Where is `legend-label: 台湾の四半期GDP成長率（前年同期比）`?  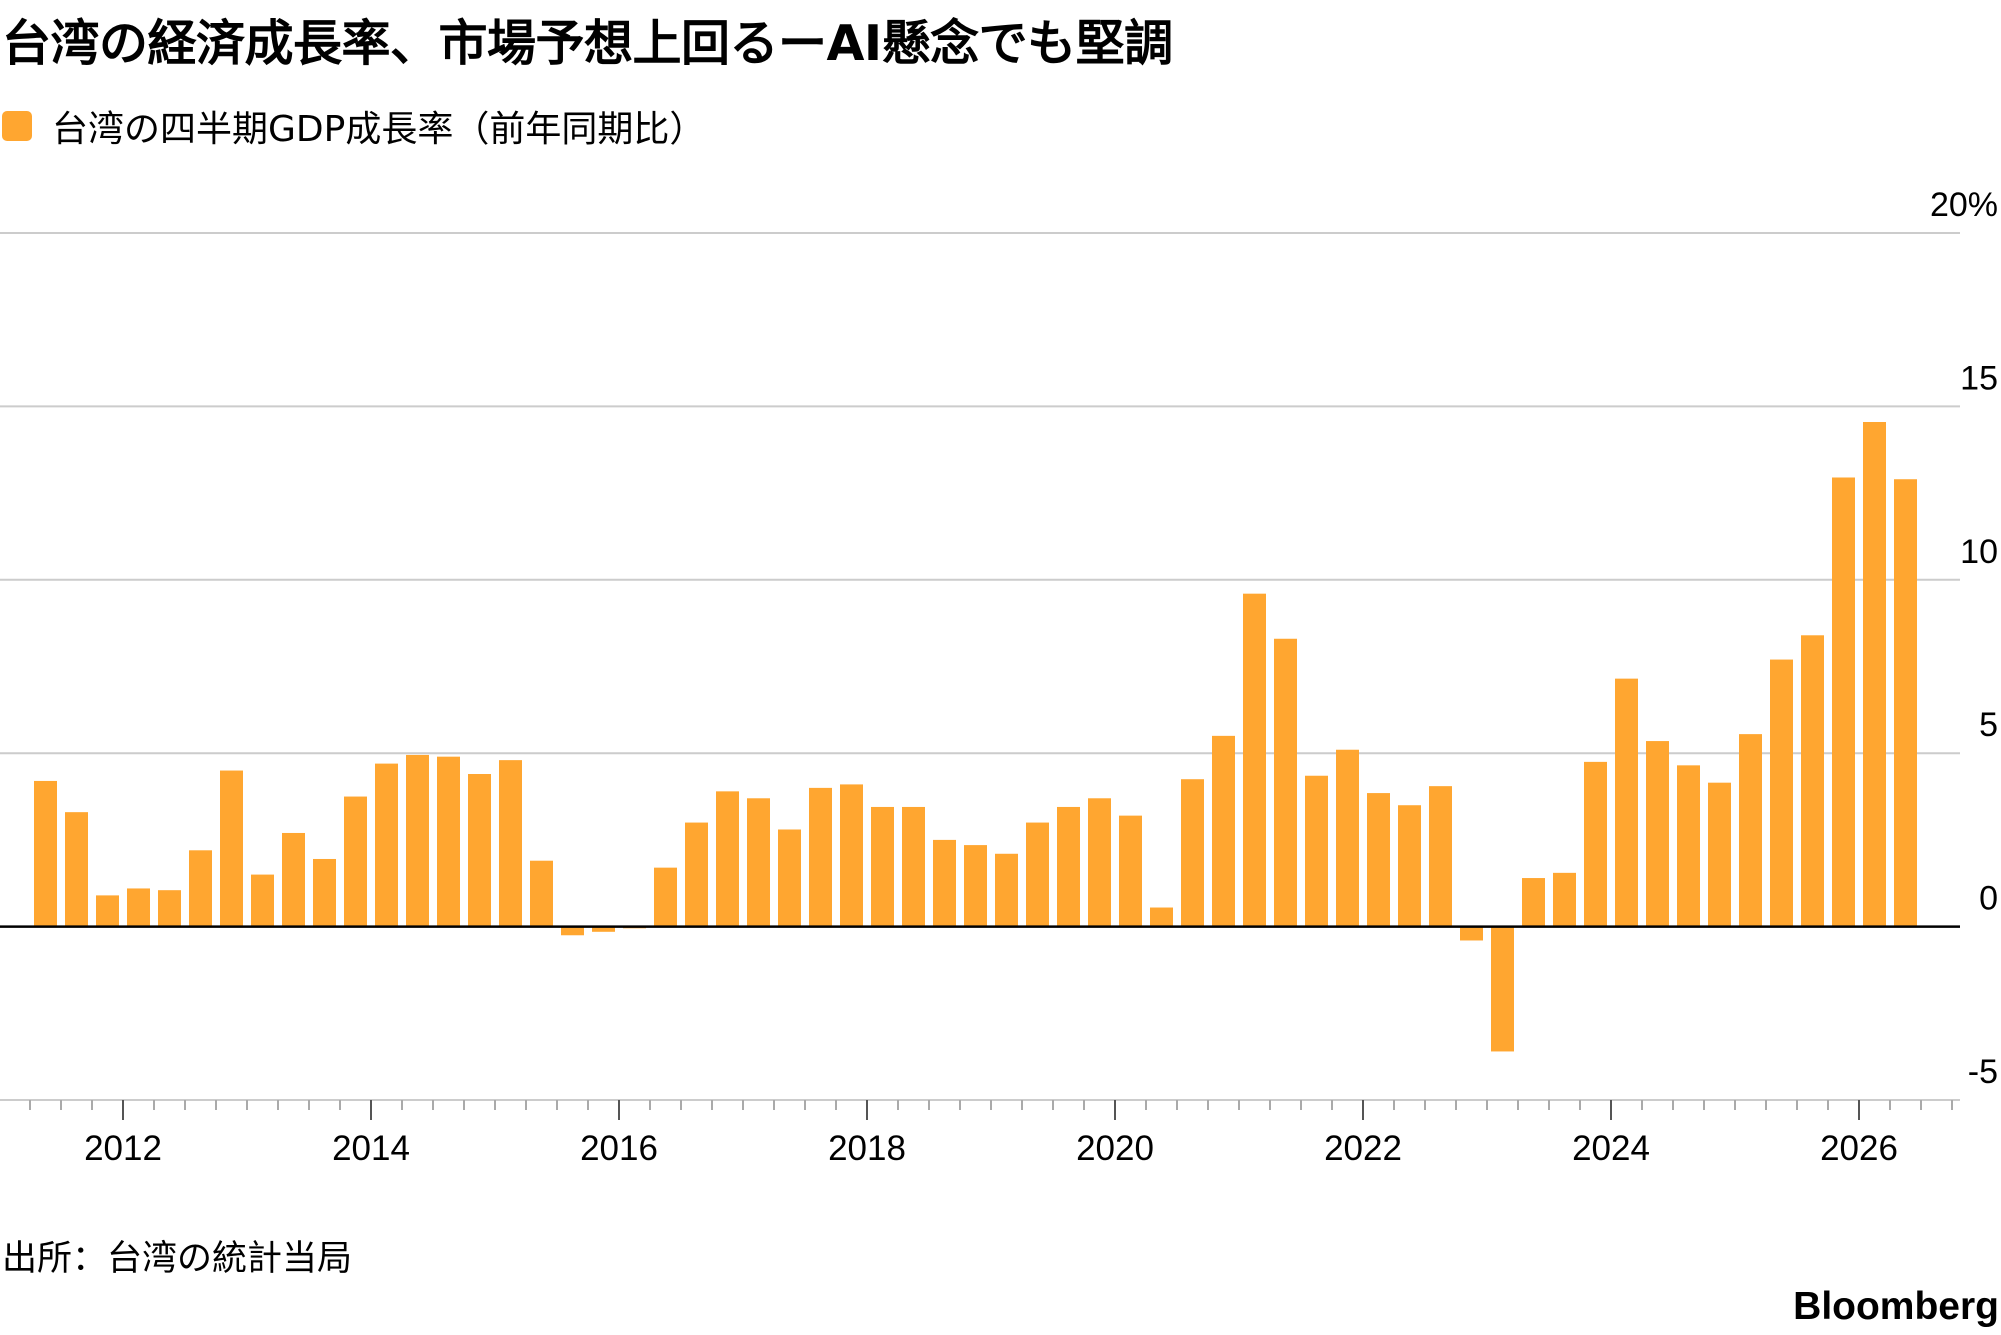 legend-label: 台湾の四半期GDP成長率（前年同期比） is located at coordinates (379, 129).